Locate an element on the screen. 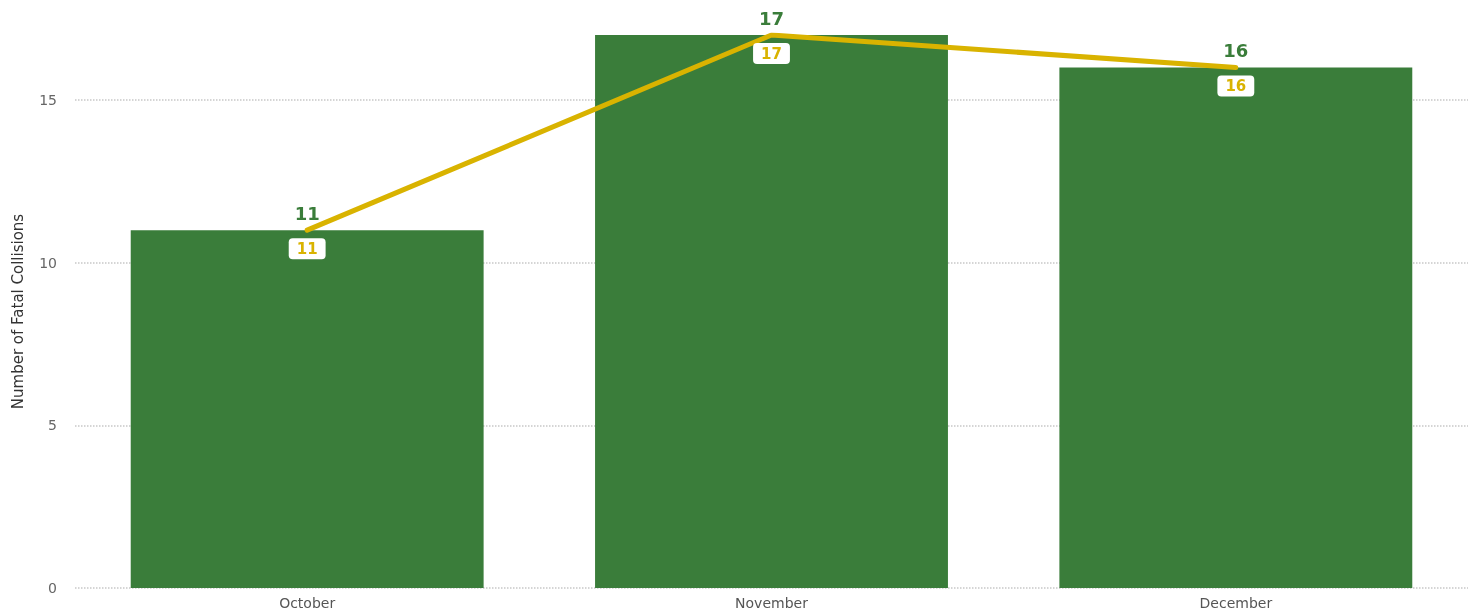 The height and width of the screenshot is (614, 1470). x-tick-label: November is located at coordinates (772, 603).